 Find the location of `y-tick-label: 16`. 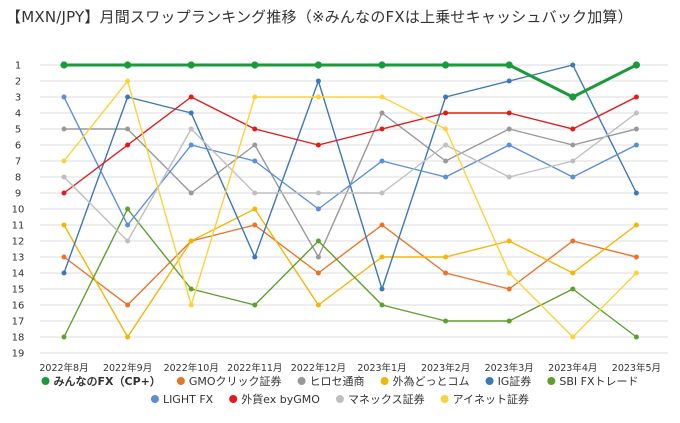

y-tick-label: 16 is located at coordinates (18, 306).